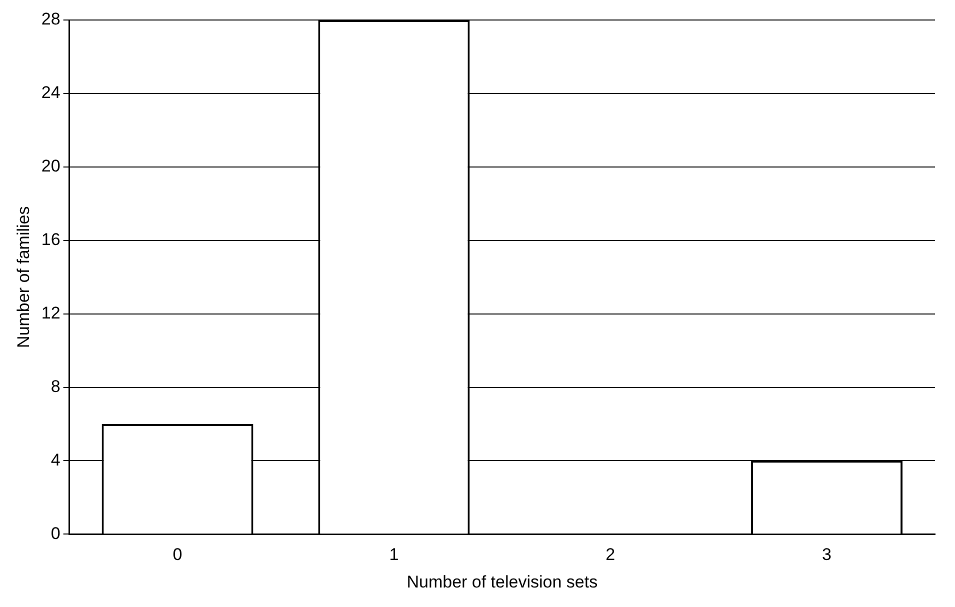  I want to click on x-tick-label: 0, so click(177, 554).